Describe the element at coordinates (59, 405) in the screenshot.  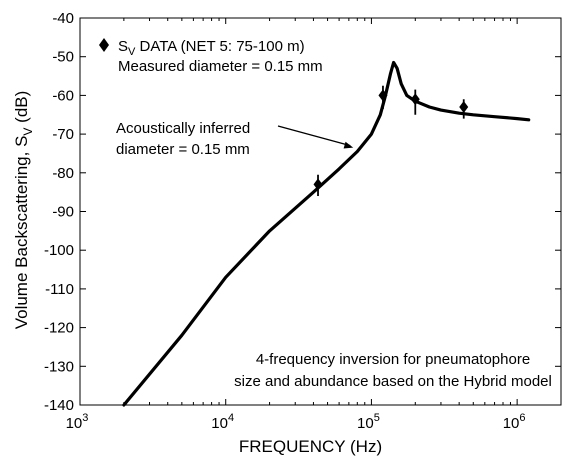
I see `y-tick-label: -140` at that location.